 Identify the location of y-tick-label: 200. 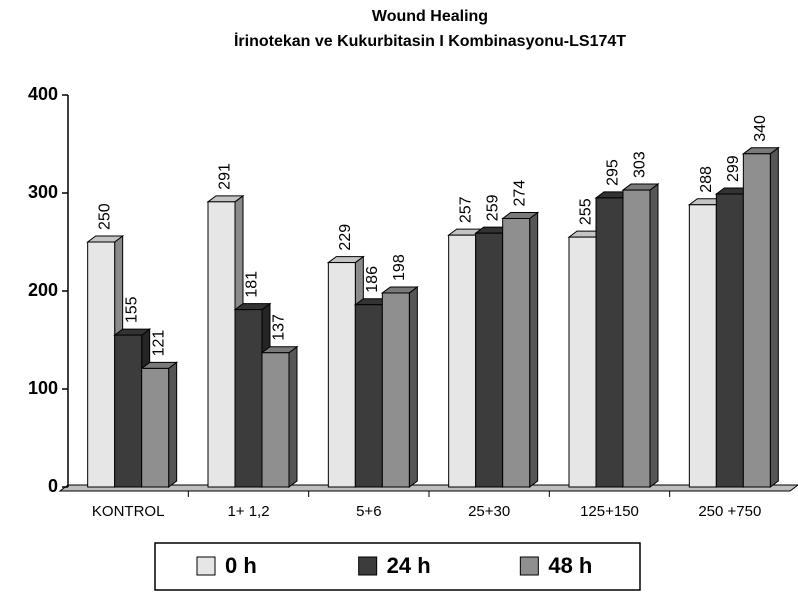
(43, 290).